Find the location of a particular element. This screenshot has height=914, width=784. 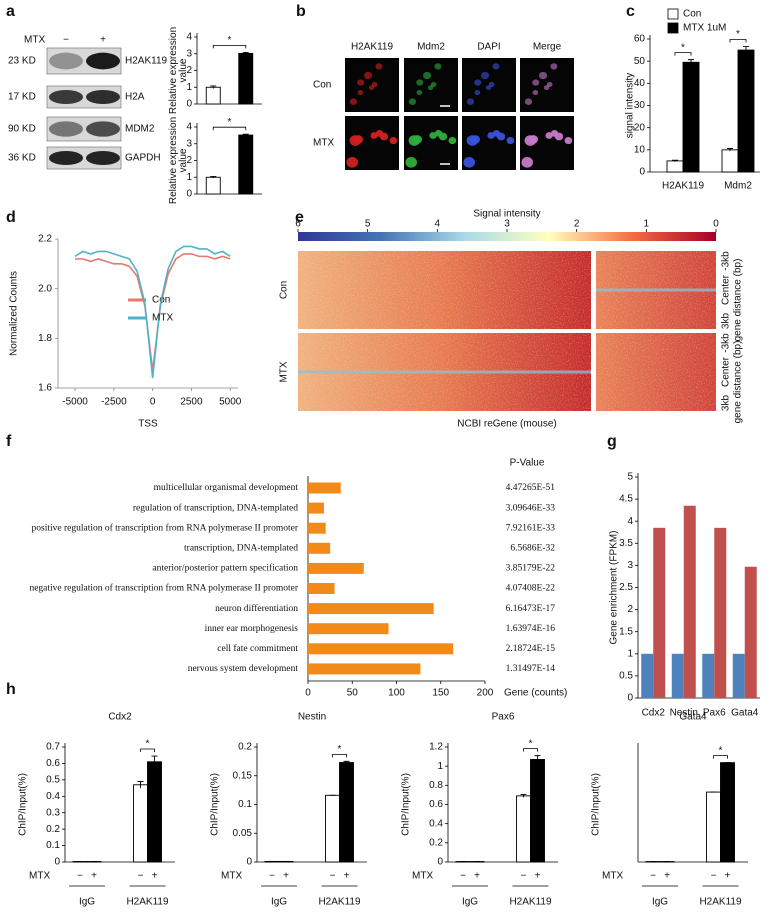

p-value: 1.31497E-14 is located at coordinates (531, 669).